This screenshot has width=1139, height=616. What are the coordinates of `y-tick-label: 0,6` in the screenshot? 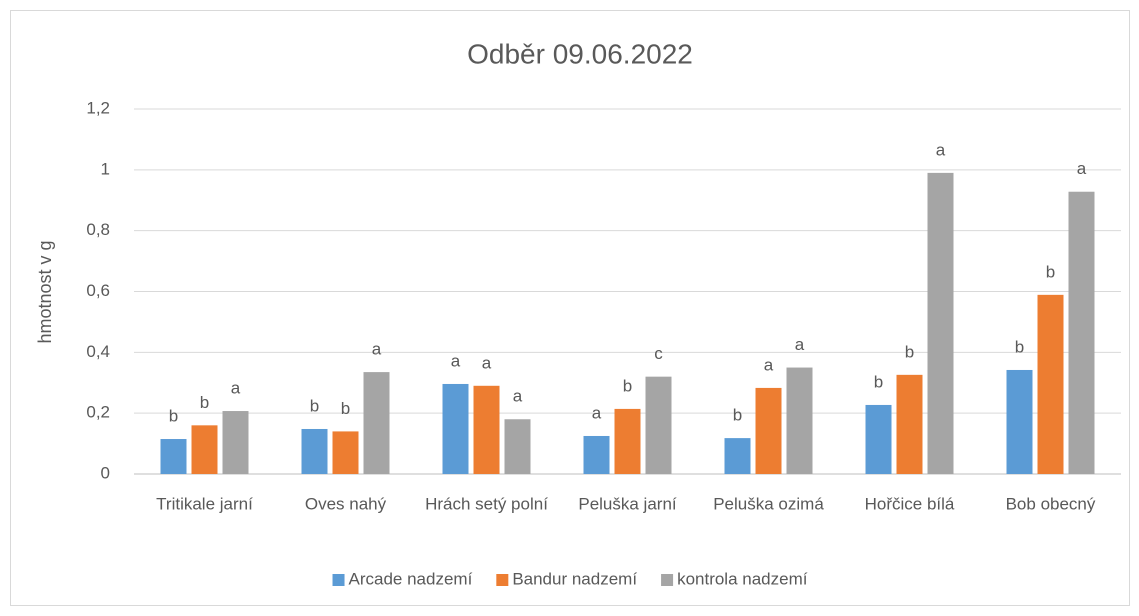 It's located at (98, 290).